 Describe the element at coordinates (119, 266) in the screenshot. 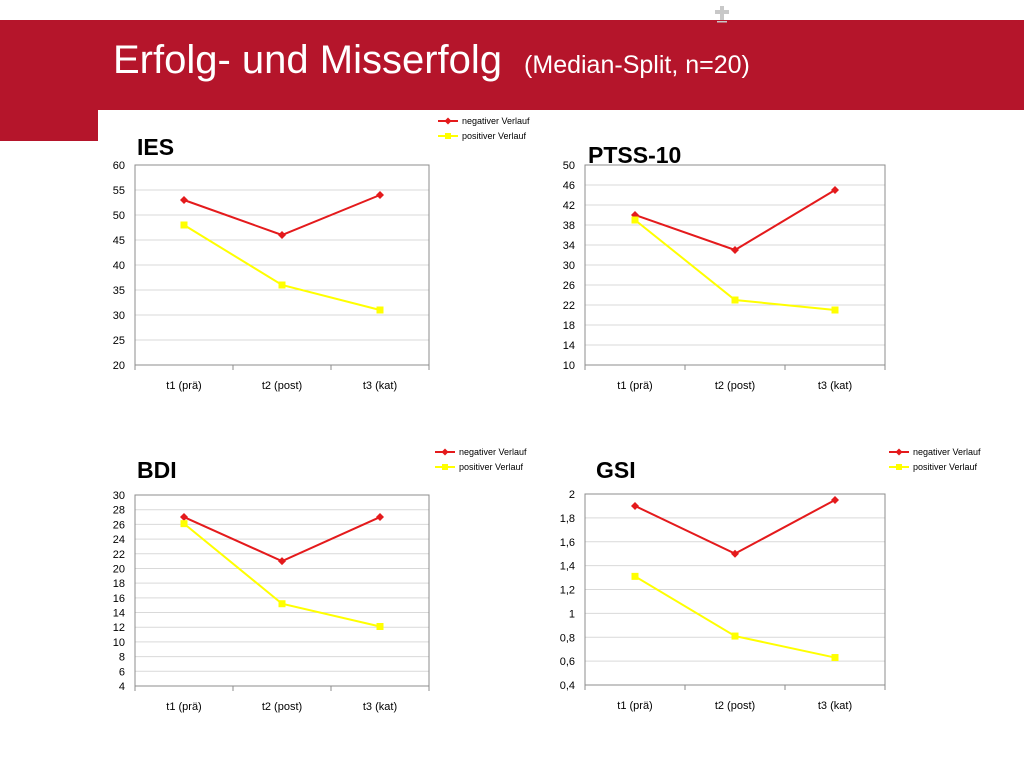

I see `y-tick-label: 40` at that location.